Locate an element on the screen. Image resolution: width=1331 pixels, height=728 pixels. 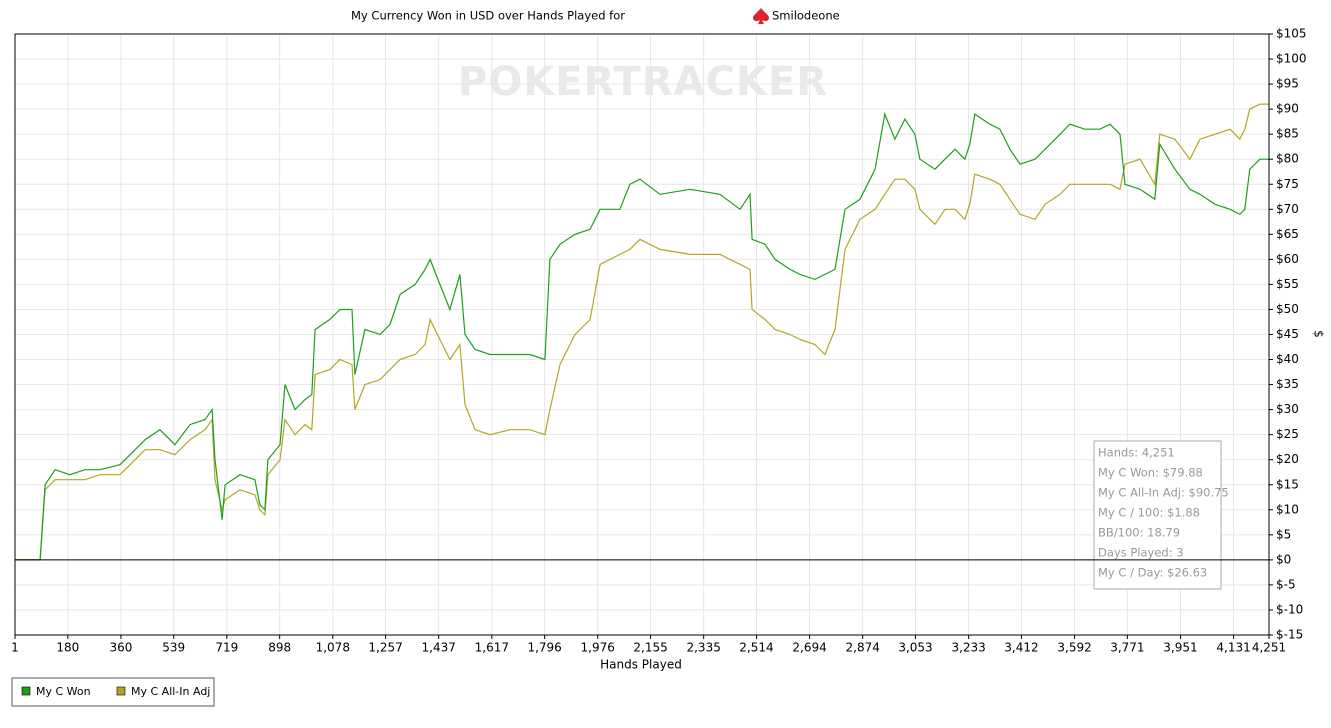
watermark: POKERTRACKER is located at coordinates (643, 82).